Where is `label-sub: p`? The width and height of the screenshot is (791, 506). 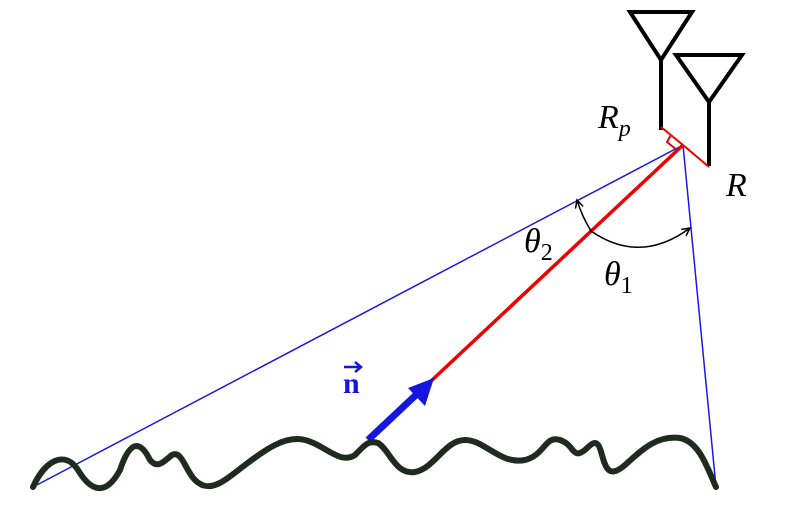 label-sub: p is located at coordinates (624, 129).